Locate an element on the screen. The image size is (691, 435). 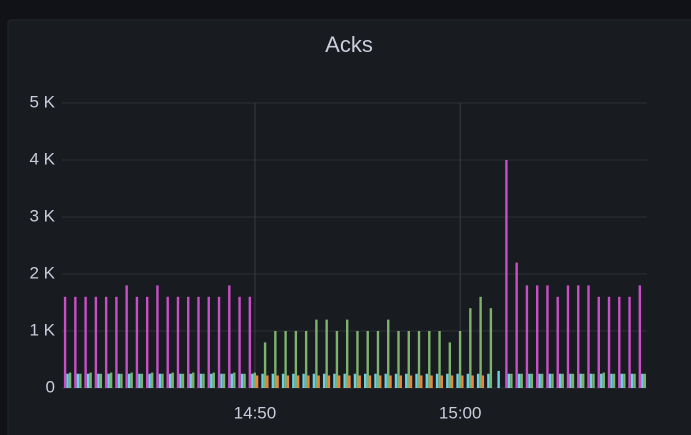
y-tick-label: 1 K is located at coordinates (42, 329).